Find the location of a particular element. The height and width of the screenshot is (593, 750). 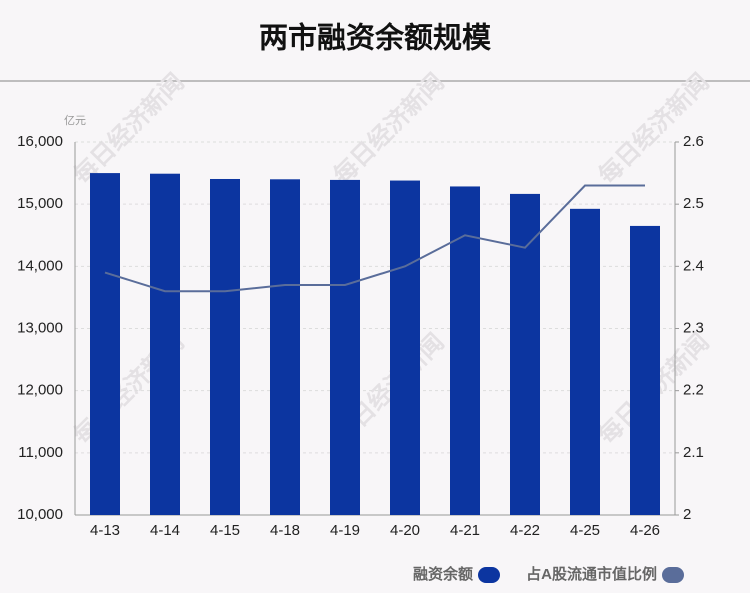

y-tick-label: 11,000 is located at coordinates (40, 452).